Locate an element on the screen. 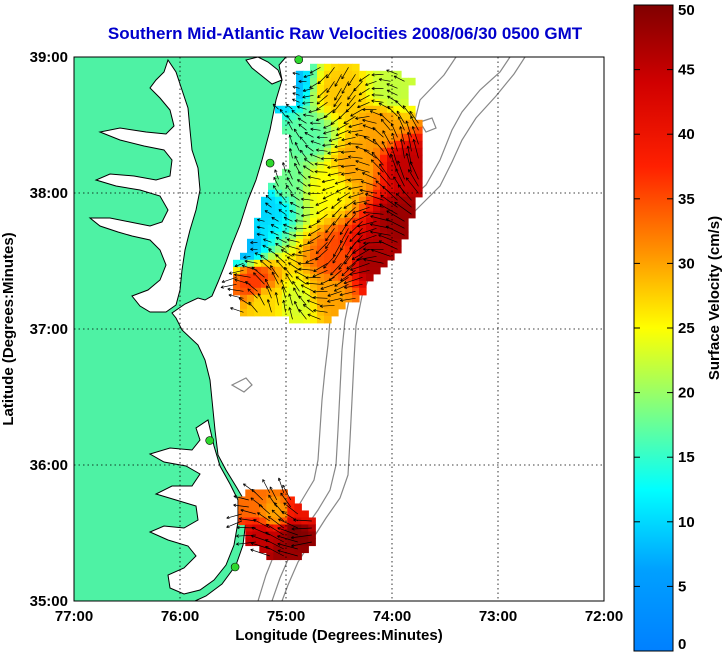 The image size is (724, 659). colorbar-tick-label: 15 is located at coordinates (686, 457).